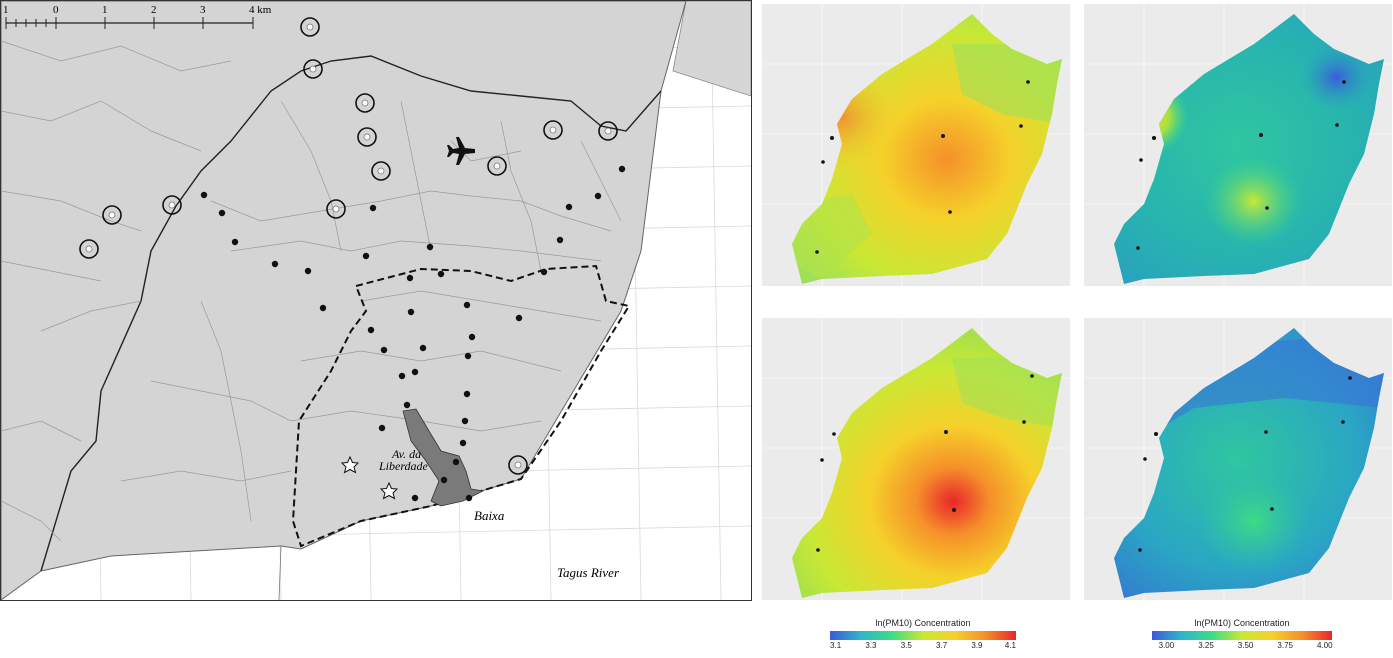 The width and height of the screenshot is (1393, 658). I want to click on legend-right-ticks: 3.00 3.25 3.50 3.75 4.00, so click(1242, 647).